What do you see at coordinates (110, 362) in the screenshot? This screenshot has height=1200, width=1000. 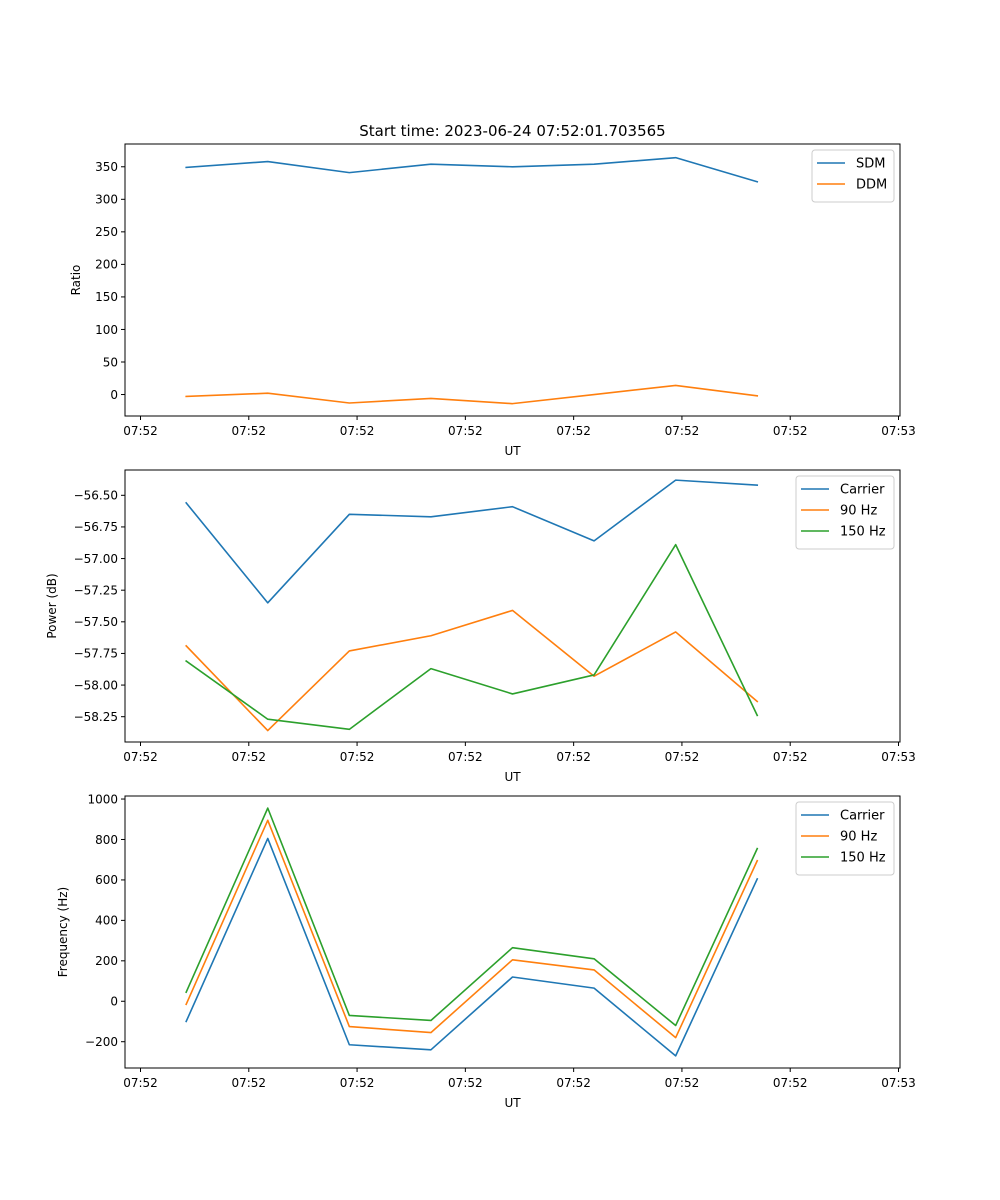 I see `y-tick-label: 50` at bounding box center [110, 362].